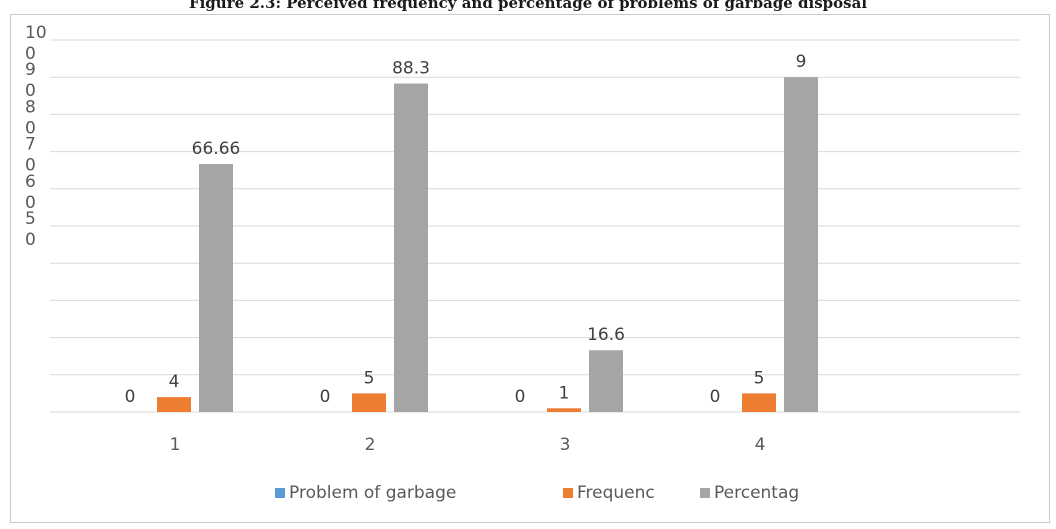 This screenshot has height=529, width=1056. I want to click on legend-item-frequency: Frequenc, so click(609, 493).